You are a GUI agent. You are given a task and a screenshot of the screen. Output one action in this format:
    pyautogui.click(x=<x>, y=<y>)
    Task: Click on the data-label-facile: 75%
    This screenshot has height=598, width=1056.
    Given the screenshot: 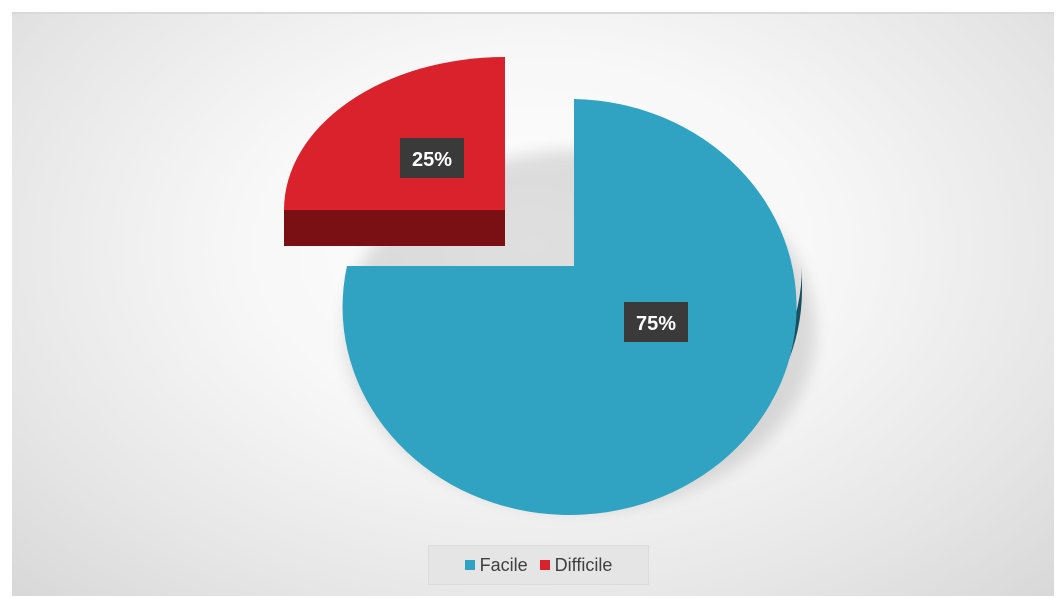 What is the action you would take?
    pyautogui.click(x=656, y=322)
    